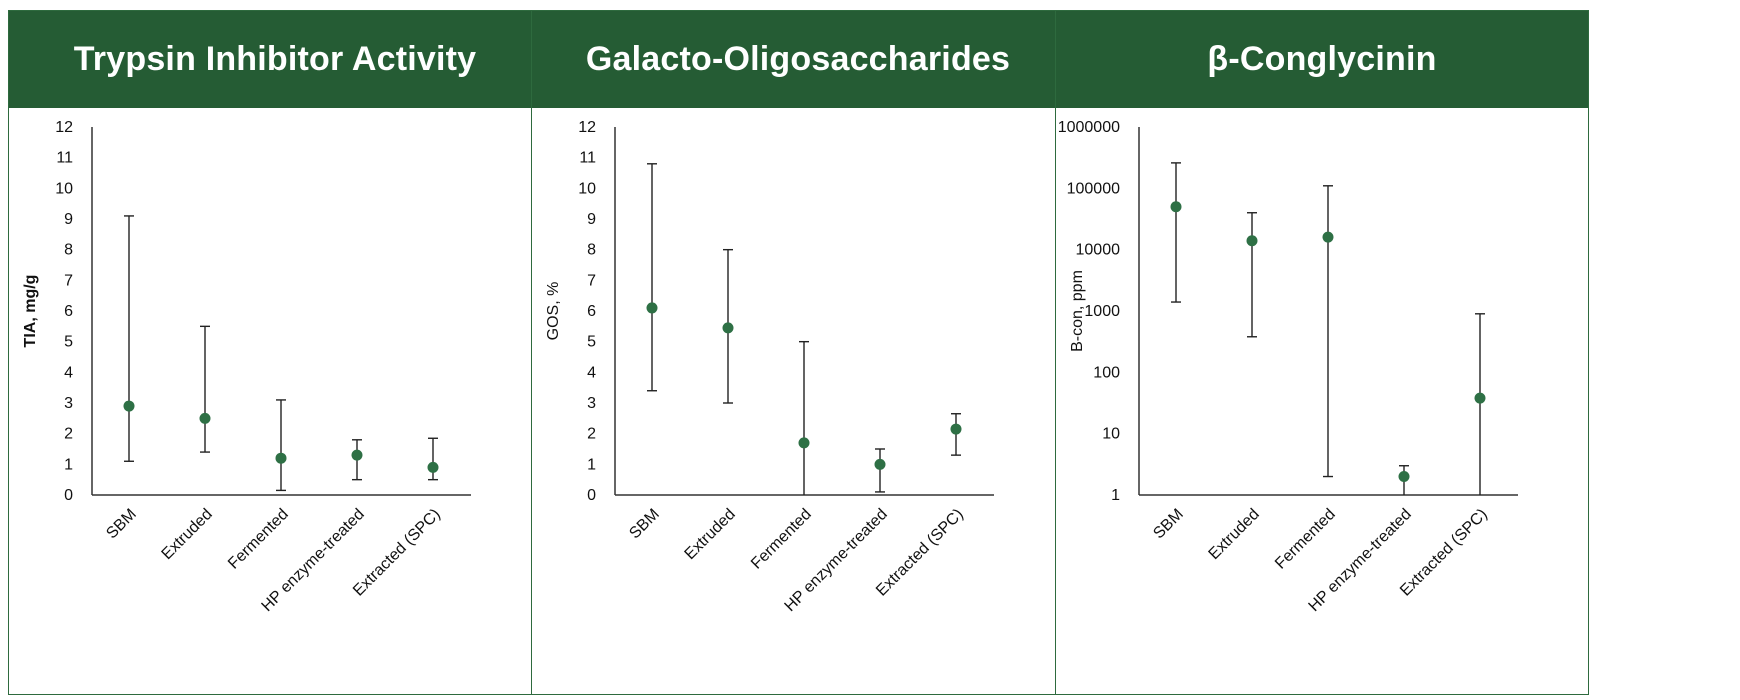 Image resolution: width=1740 pixels, height=700 pixels. I want to click on y-tick-label: 1000, so click(1102, 311).